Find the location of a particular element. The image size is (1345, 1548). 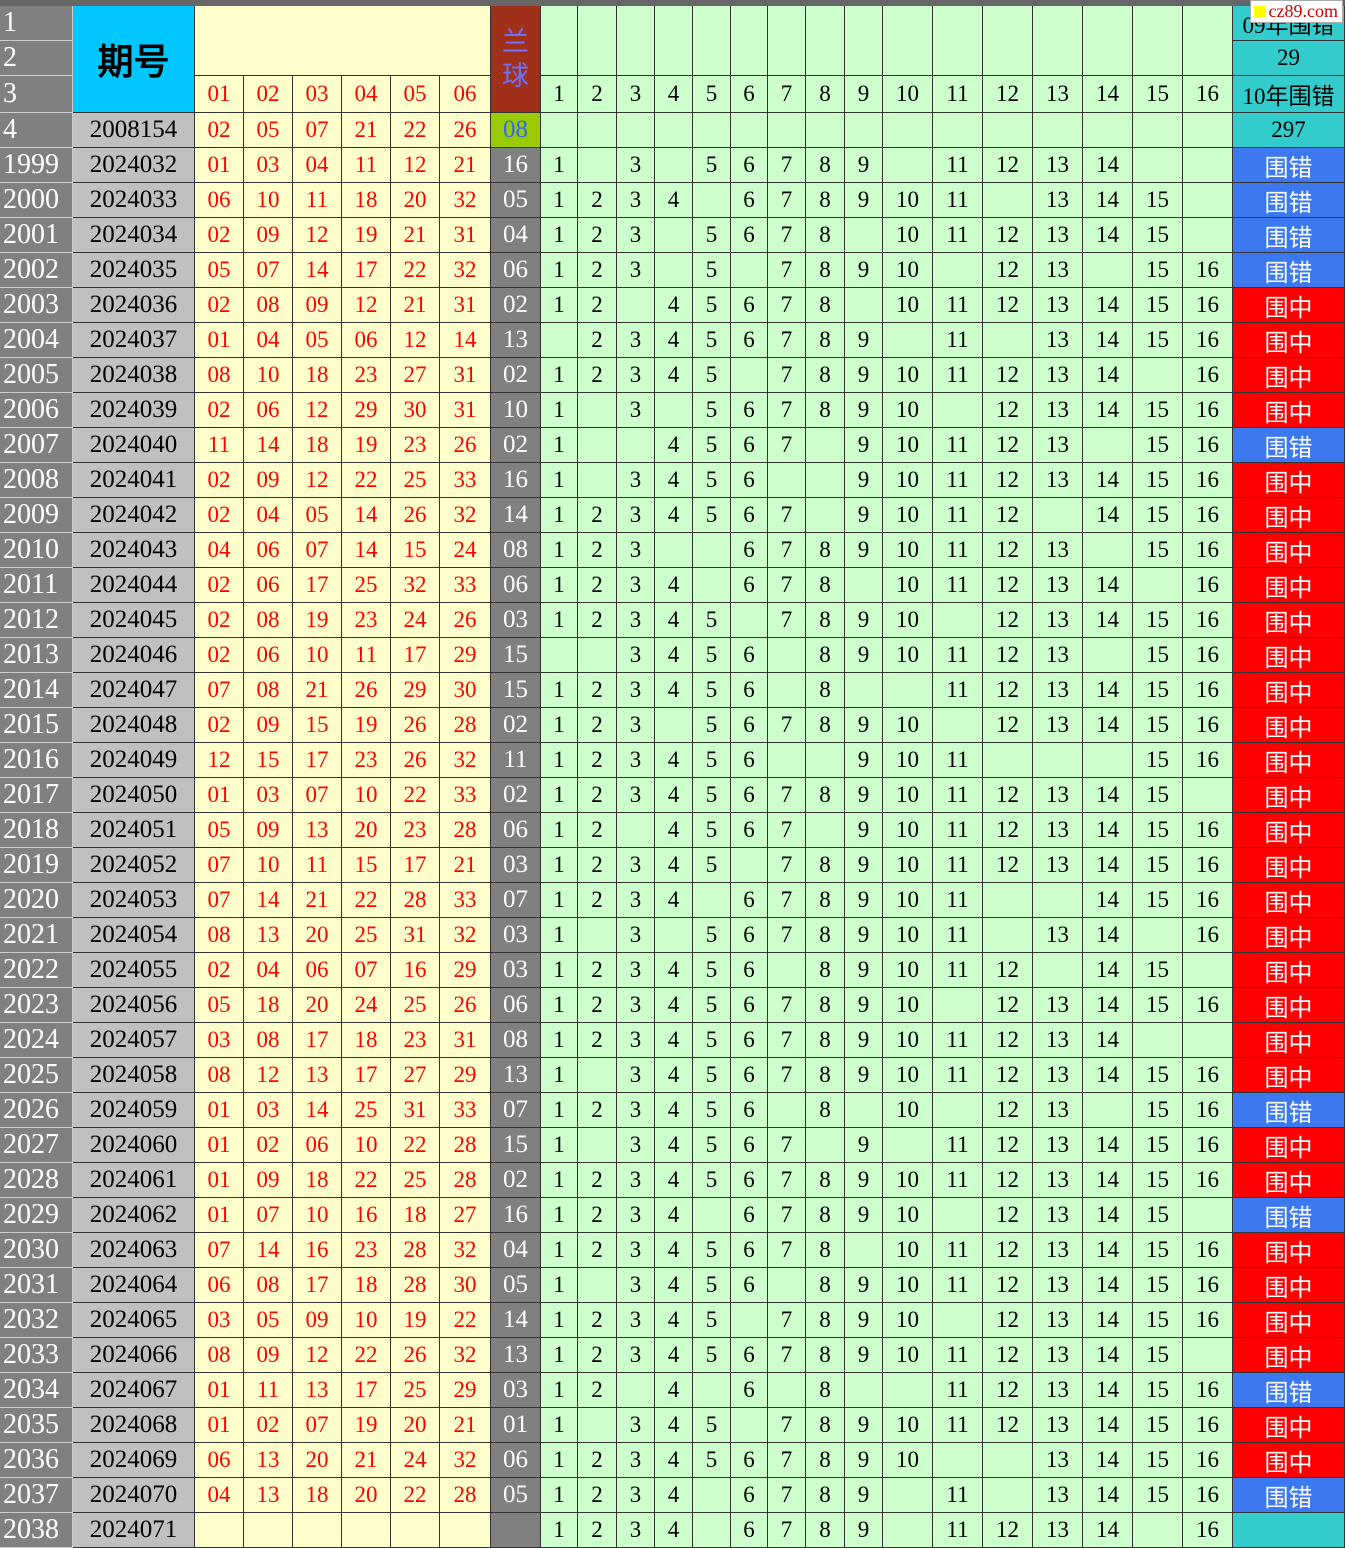

number-header: 4 is located at coordinates (674, 94).